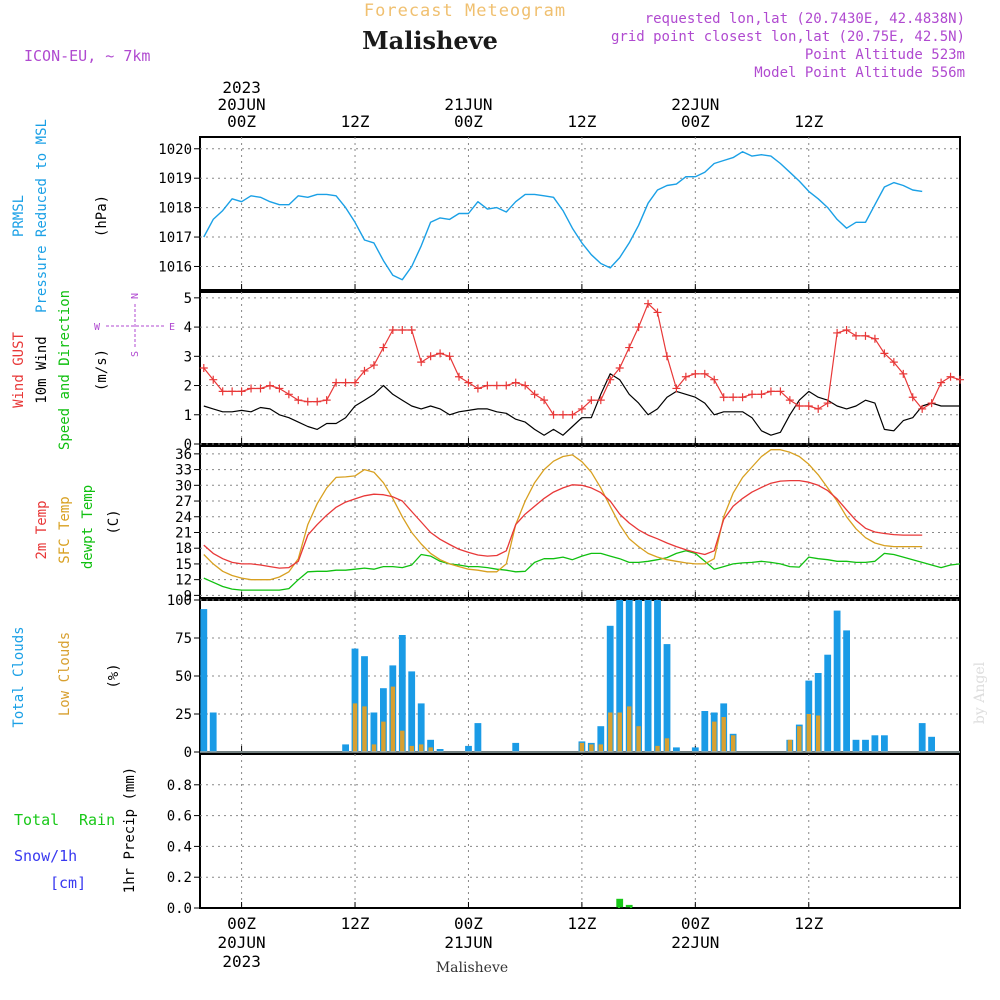 This screenshot has width=1000, height=1000. I want to click on bottom-time-label: 2023, so click(241, 961).